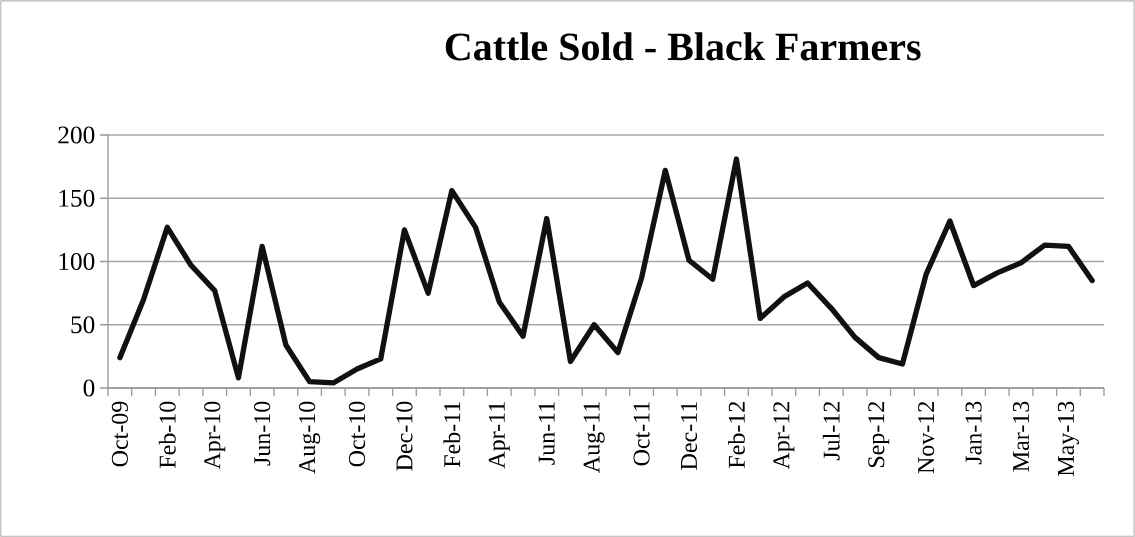  I want to click on x-tick-label: Dec-10, so click(404, 436).